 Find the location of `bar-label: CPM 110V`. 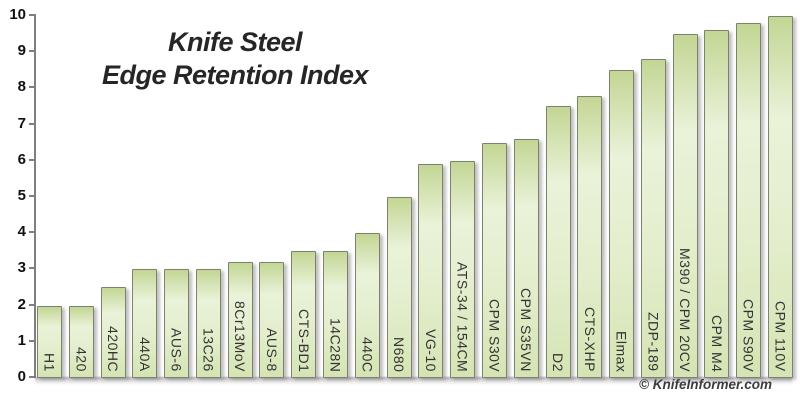

bar-label: CPM 110V is located at coordinates (780, 336).